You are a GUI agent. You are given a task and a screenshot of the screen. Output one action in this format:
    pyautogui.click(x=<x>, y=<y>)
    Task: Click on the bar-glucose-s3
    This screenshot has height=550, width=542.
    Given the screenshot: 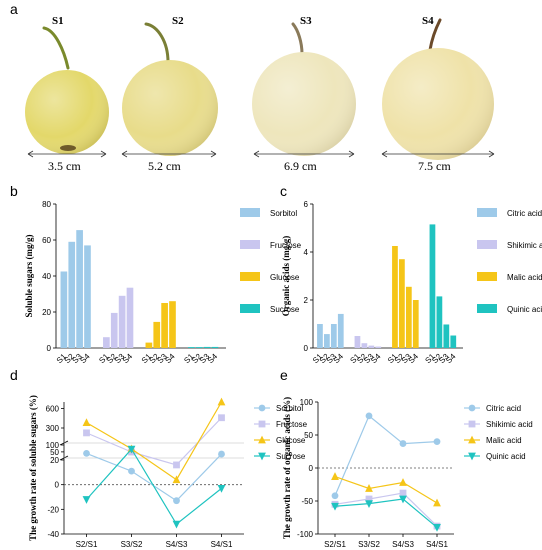 What is the action you would take?
    pyautogui.click(x=164, y=325)
    